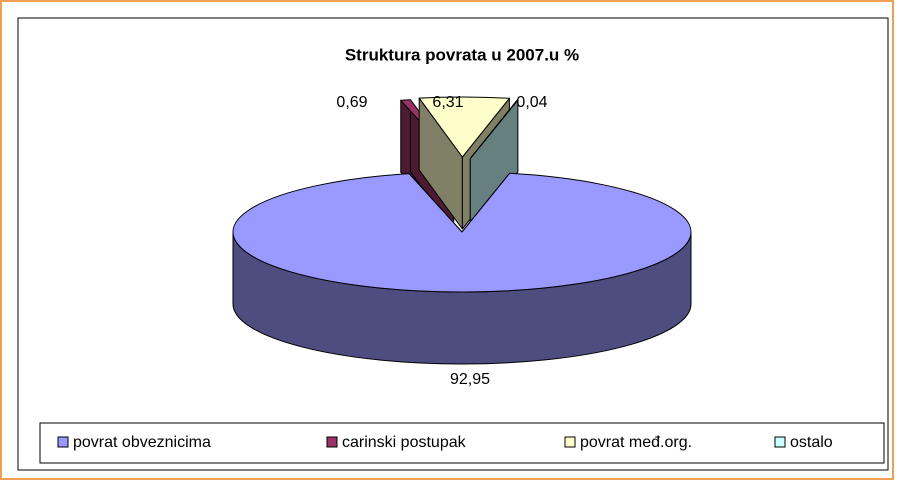 Image resolution: width=898 pixels, height=482 pixels. I want to click on data-label: 0,69, so click(351, 102).